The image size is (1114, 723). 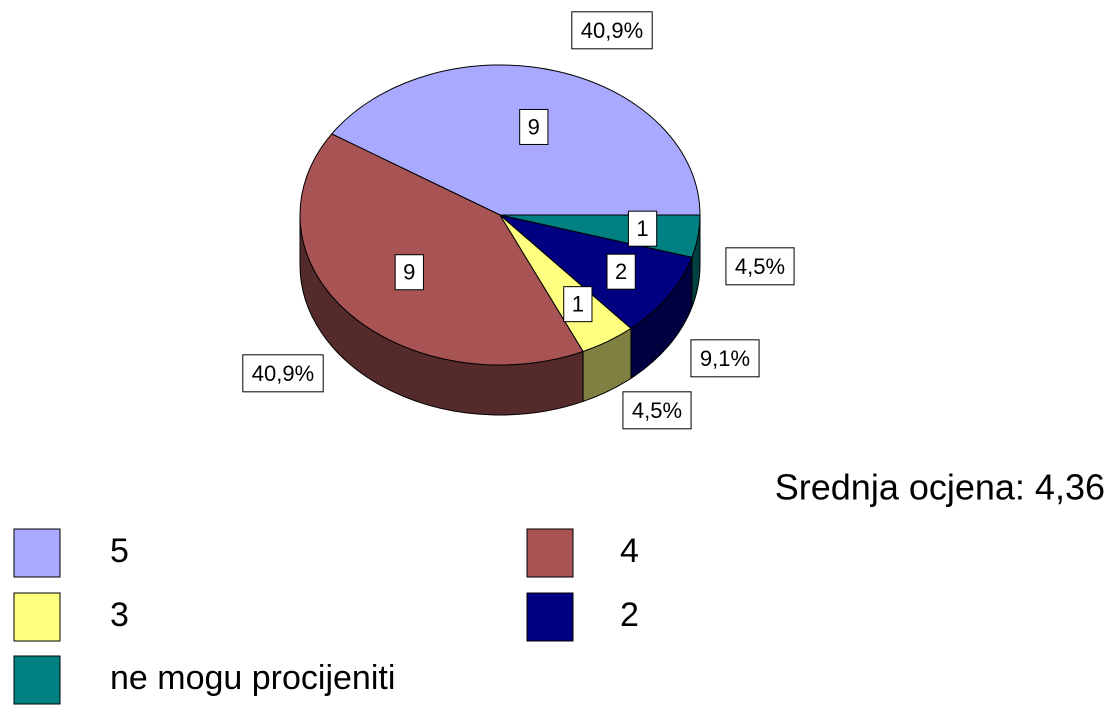 What do you see at coordinates (252, 678) in the screenshot?
I see `legend-label: ne mogu procijeniti` at bounding box center [252, 678].